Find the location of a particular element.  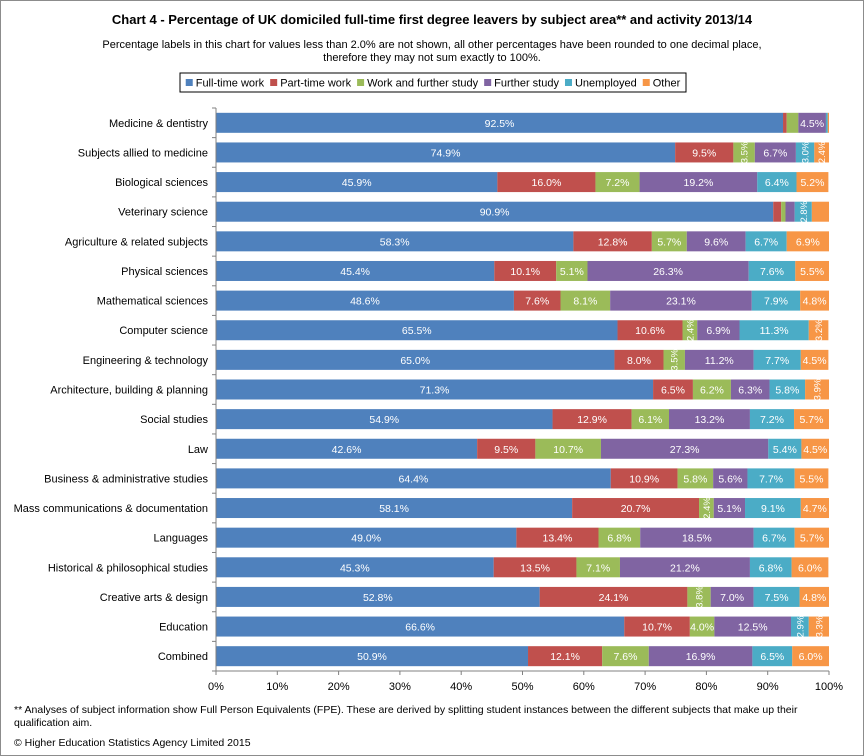

data-label-full-time-work-agriculture-and-related-subjects: 58.3% is located at coordinates (395, 242).